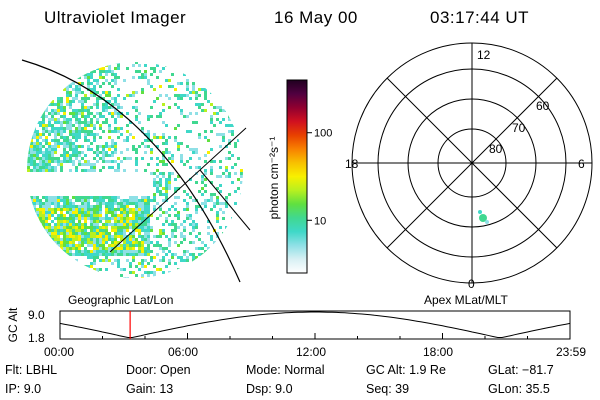 The image size is (600, 400). Describe the element at coordinates (23, 389) in the screenshot. I see `ip-status: IP: 9.0` at that location.